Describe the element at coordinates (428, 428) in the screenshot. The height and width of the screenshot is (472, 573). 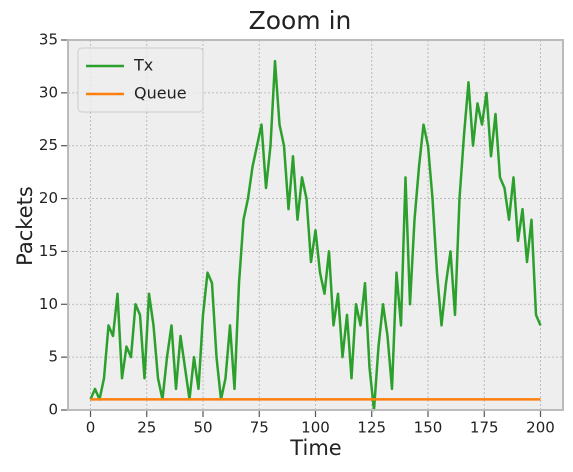
I see `x-tick-label: 150` at that location.